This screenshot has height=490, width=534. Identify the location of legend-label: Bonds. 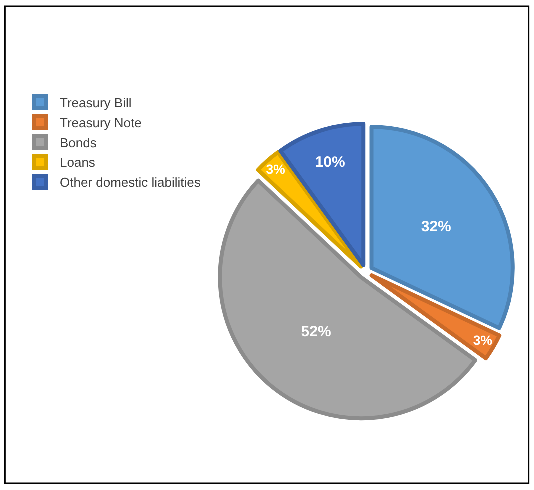
(79, 142).